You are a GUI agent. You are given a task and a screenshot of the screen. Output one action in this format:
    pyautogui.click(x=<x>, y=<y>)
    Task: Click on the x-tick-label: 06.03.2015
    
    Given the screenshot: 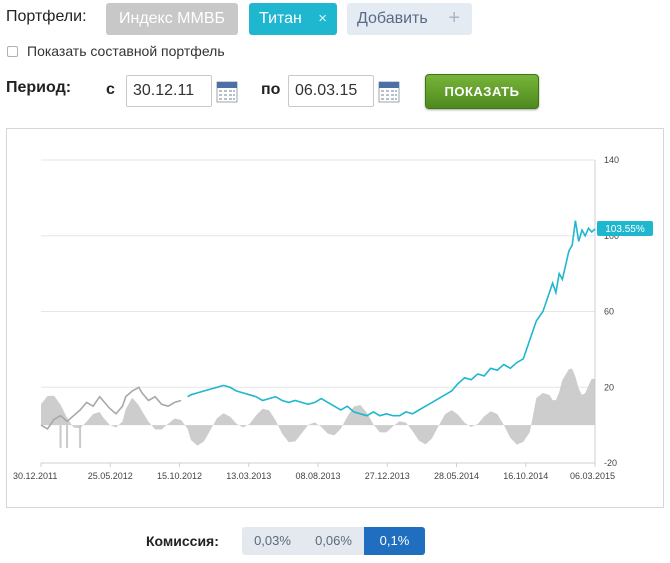 What is the action you would take?
    pyautogui.click(x=592, y=476)
    